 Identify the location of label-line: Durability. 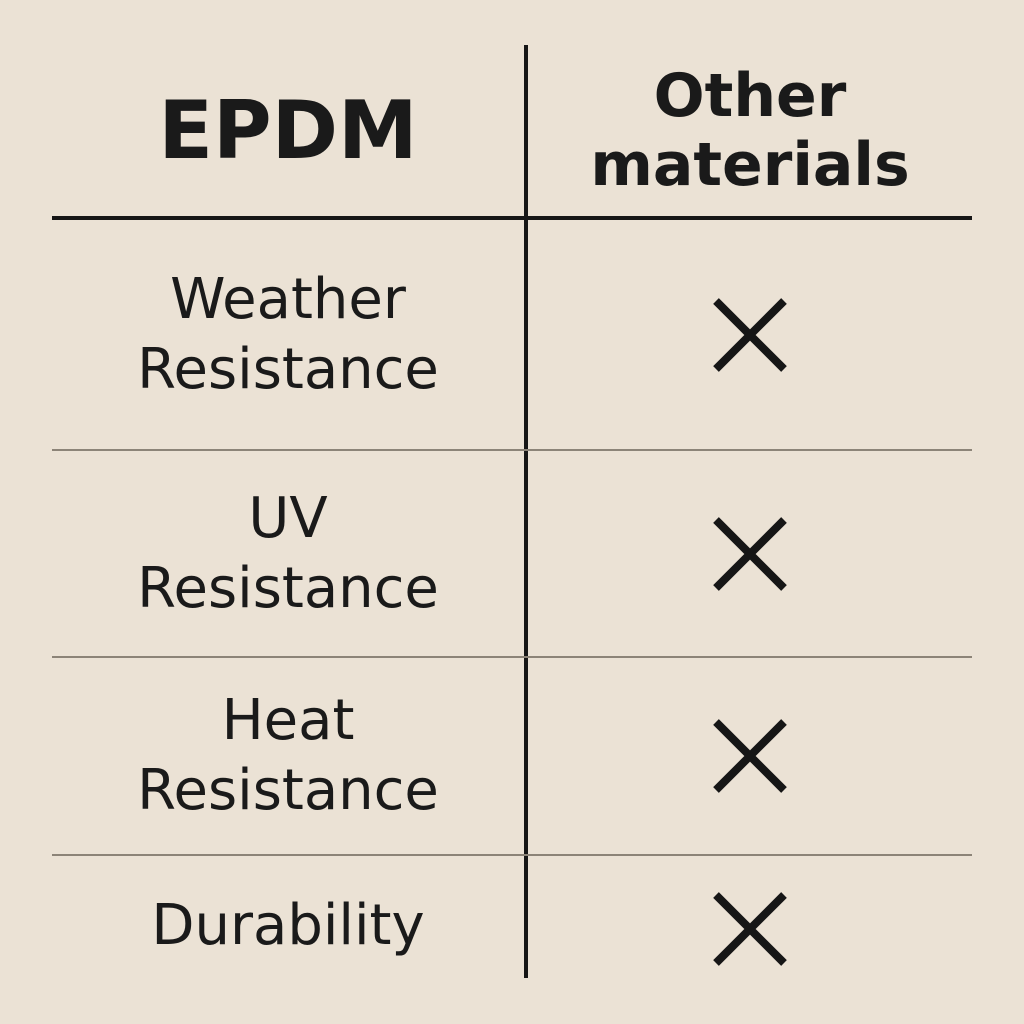
(288, 925).